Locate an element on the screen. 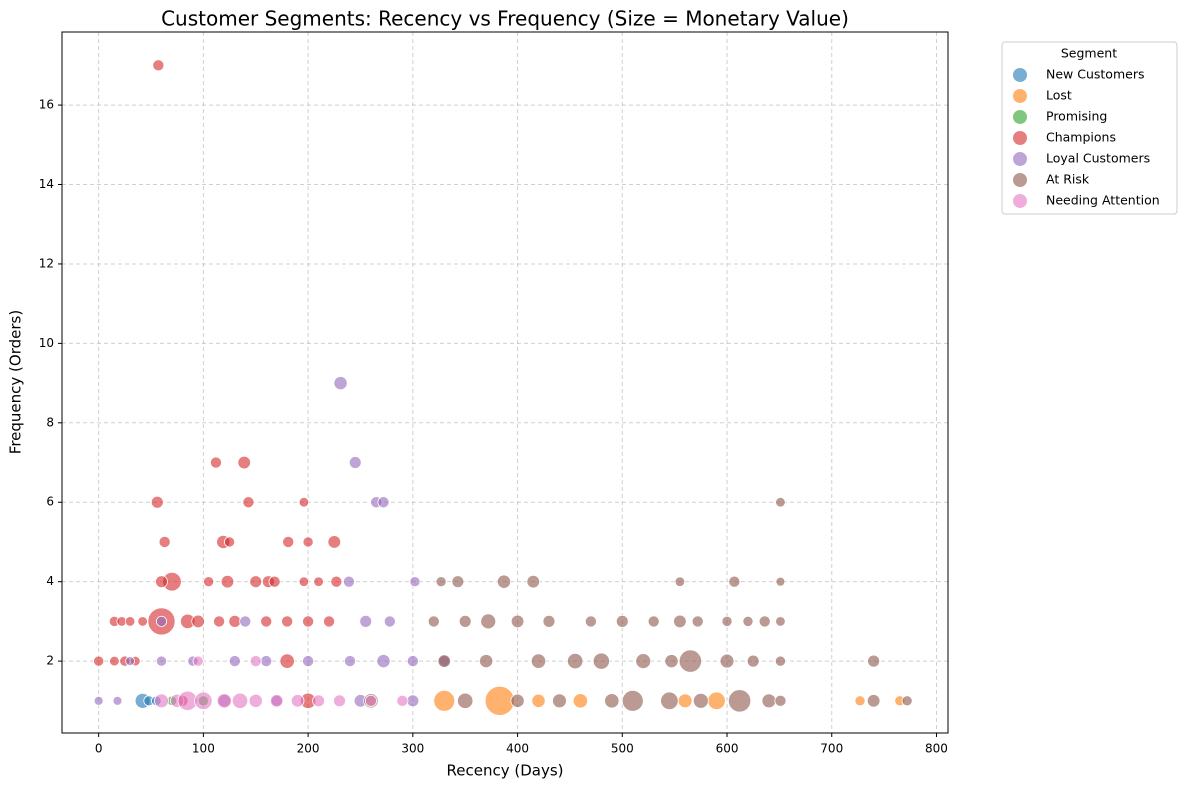 This screenshot has height=790, width=1186. x-tick-label: 0 is located at coordinates (99, 749).